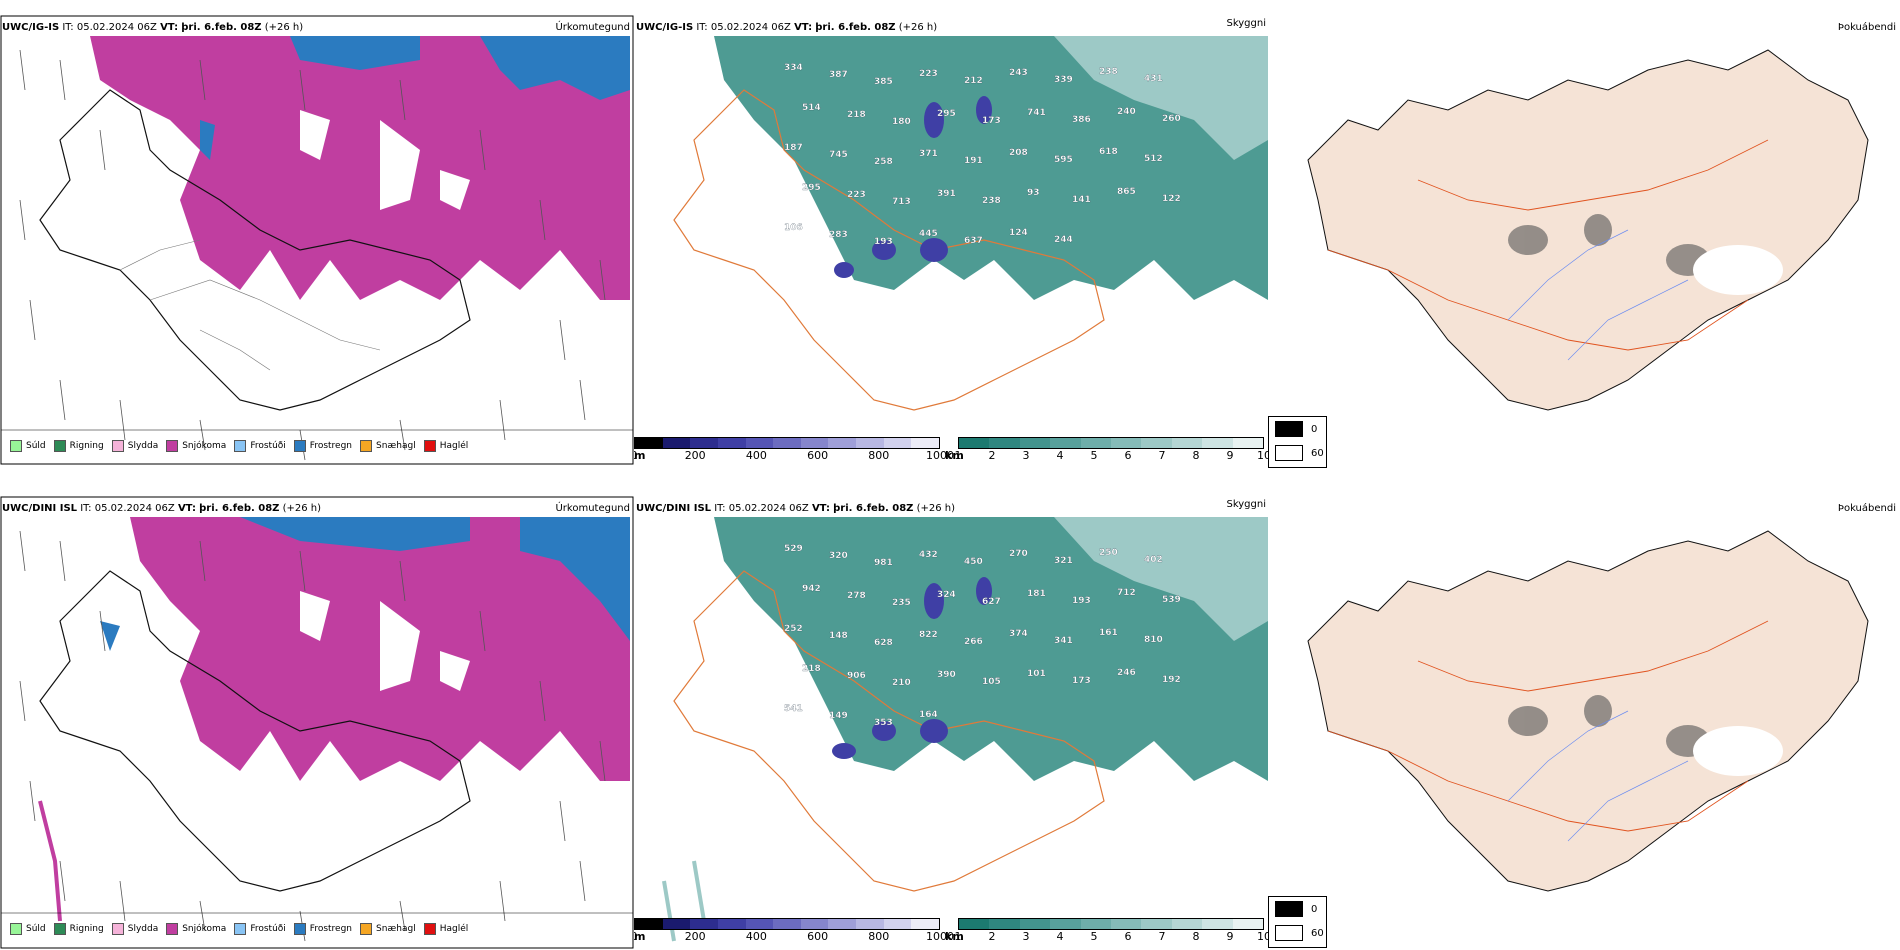  What do you see at coordinates (78, 929) in the screenshot?
I see `legend-item-rigning: Rigning` at bounding box center [78, 929].